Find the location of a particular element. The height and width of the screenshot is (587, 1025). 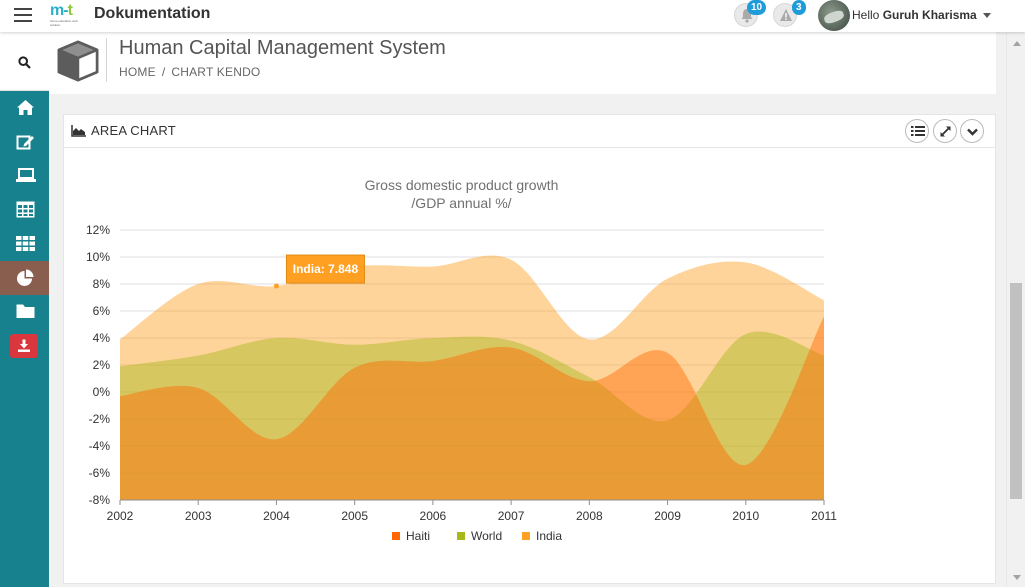

download-button is located at coordinates (24, 346).